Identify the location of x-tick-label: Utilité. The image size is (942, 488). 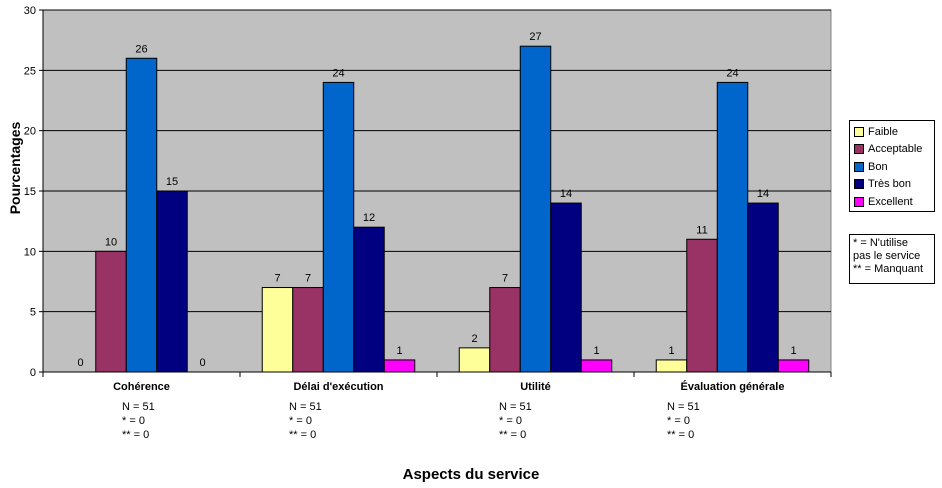
(535, 387).